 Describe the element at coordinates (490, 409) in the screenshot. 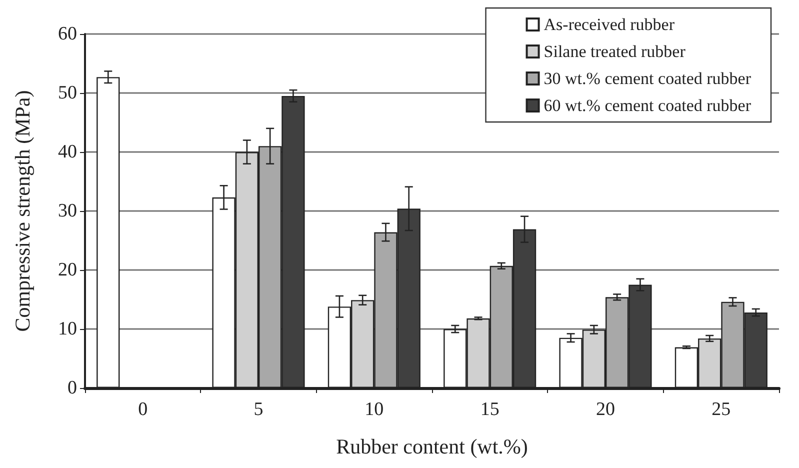

I see `x-tick-label: 15` at that location.